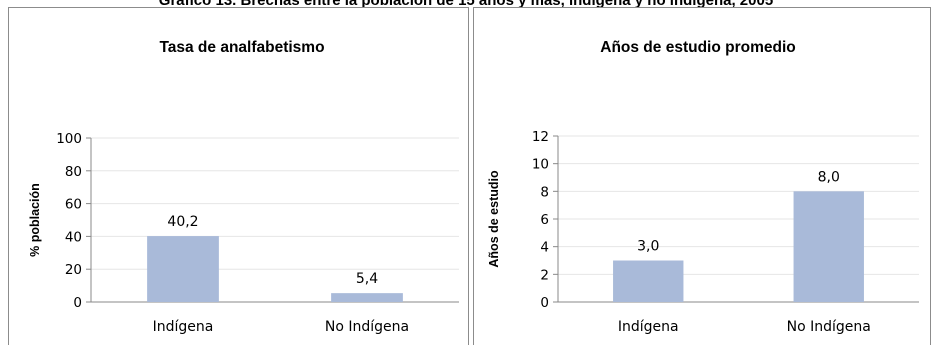 The image size is (932, 346). What do you see at coordinates (544, 192) in the screenshot?
I see `chart1-ytick-label: 8` at bounding box center [544, 192].